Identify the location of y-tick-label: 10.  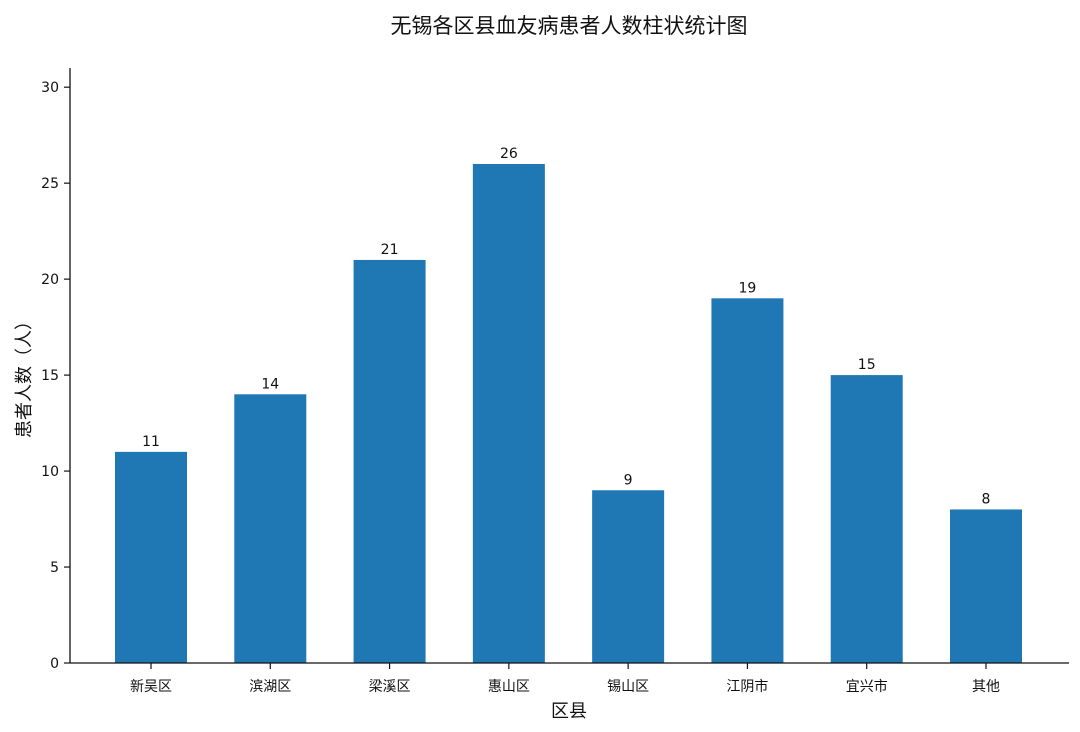
(50, 472).